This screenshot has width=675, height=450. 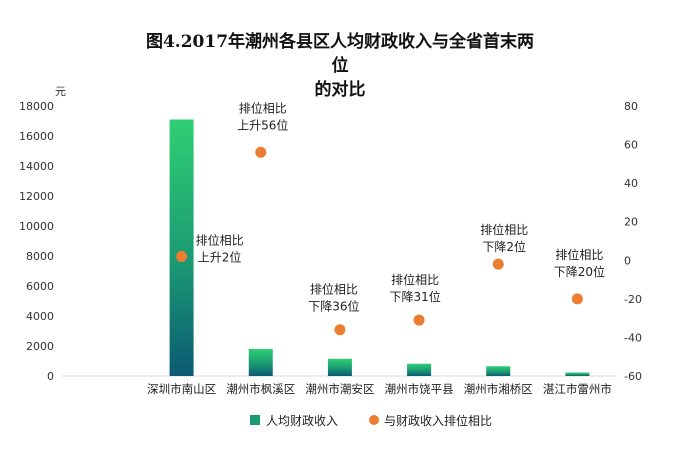 What do you see at coordinates (36, 196) in the screenshot?
I see `y-left-tick-label: 12000` at bounding box center [36, 196].